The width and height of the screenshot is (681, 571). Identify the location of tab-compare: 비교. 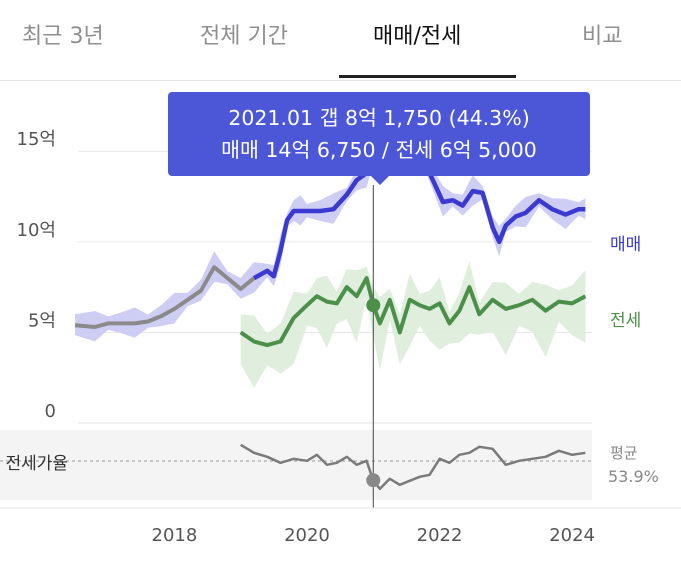
(602, 36).